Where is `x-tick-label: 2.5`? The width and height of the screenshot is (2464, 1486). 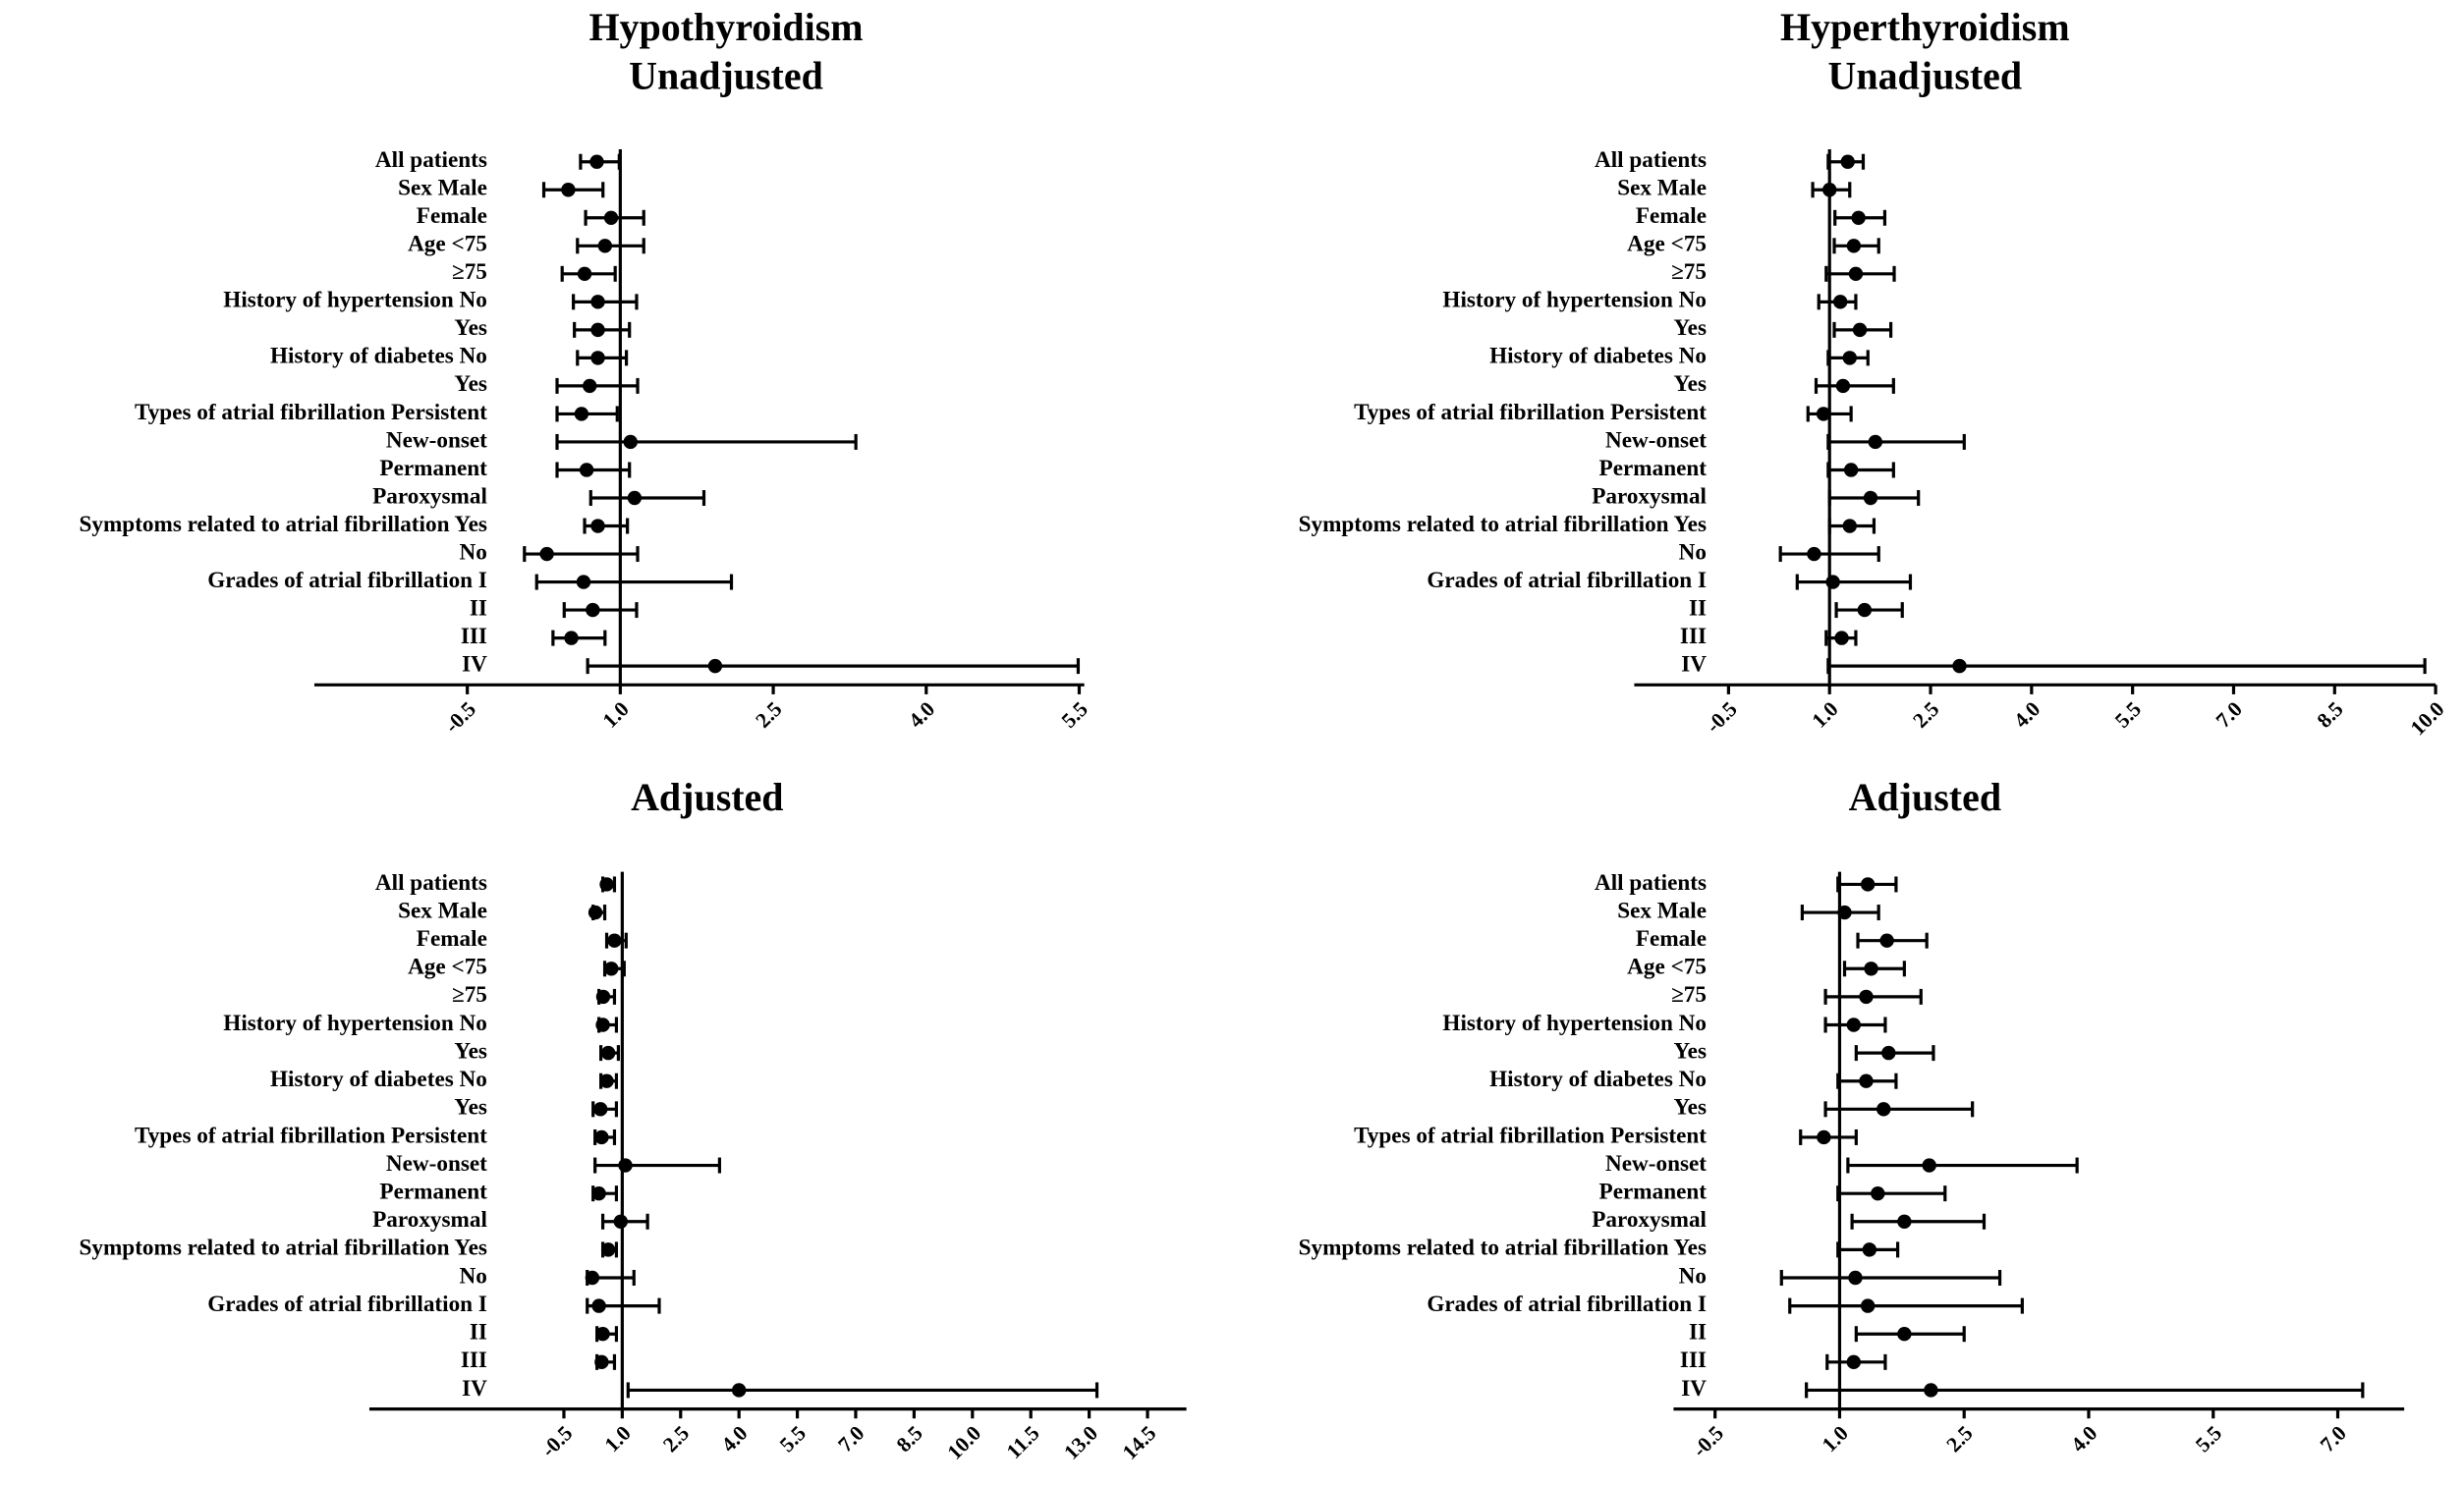 x-tick-label: 2.5 is located at coordinates (768, 715).